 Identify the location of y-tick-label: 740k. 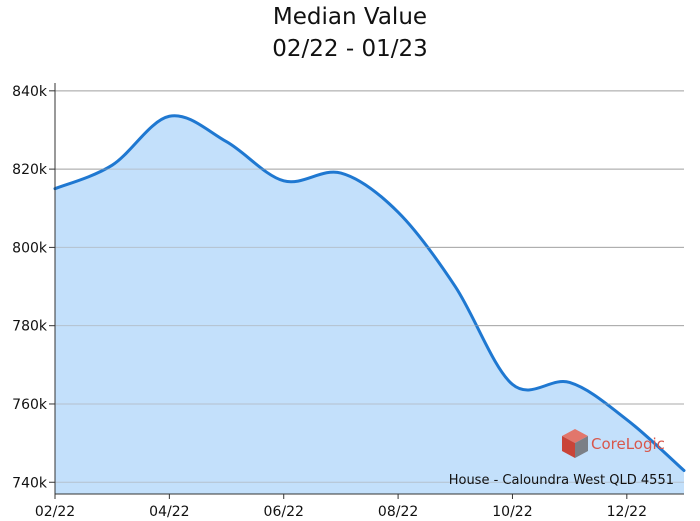
(30, 483).